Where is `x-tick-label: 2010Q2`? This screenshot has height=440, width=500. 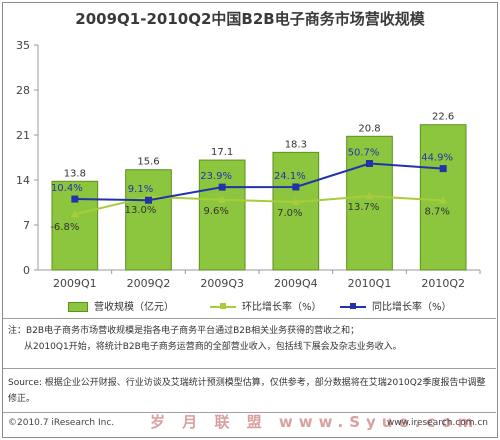 x-tick-label: 2010Q2 is located at coordinates (443, 283).